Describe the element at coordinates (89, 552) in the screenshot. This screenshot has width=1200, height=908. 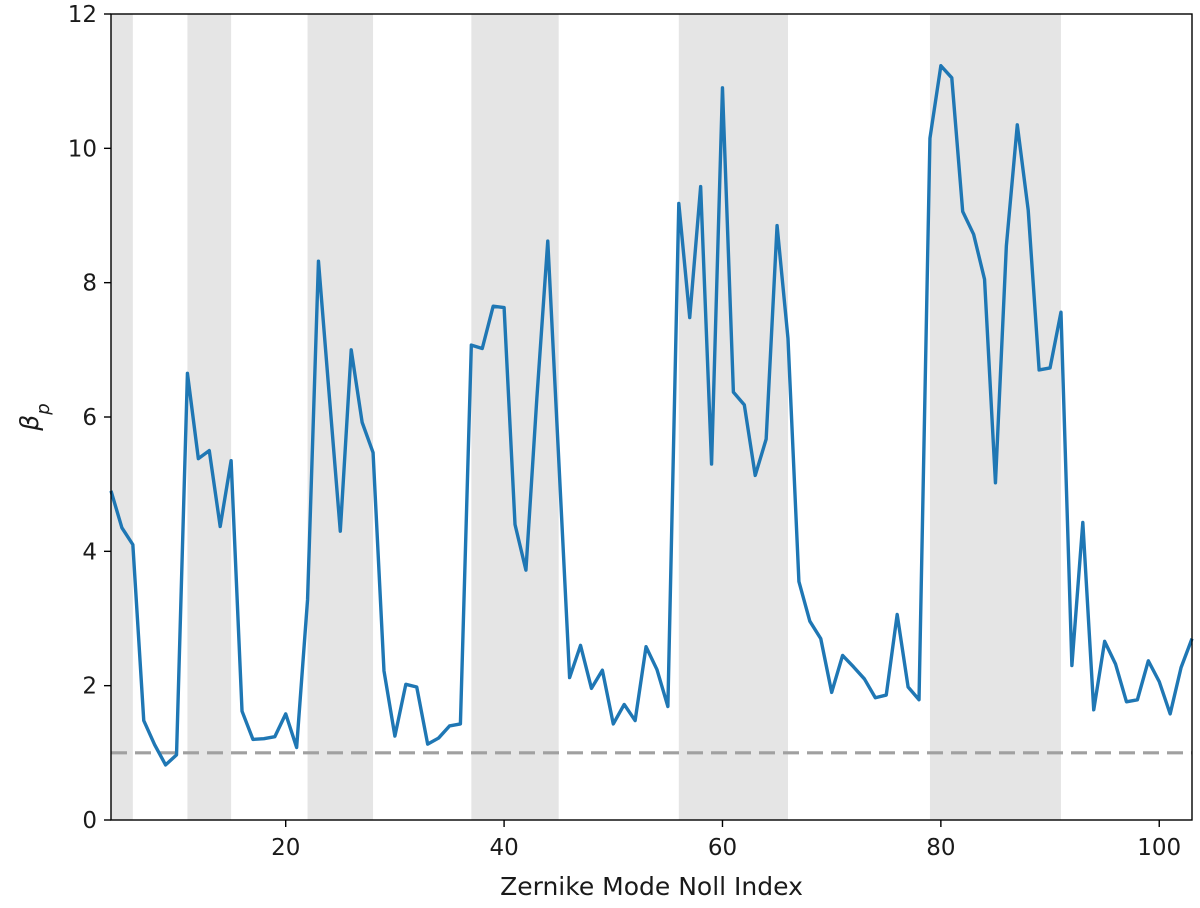
I see `y-tick-label: 4` at that location.